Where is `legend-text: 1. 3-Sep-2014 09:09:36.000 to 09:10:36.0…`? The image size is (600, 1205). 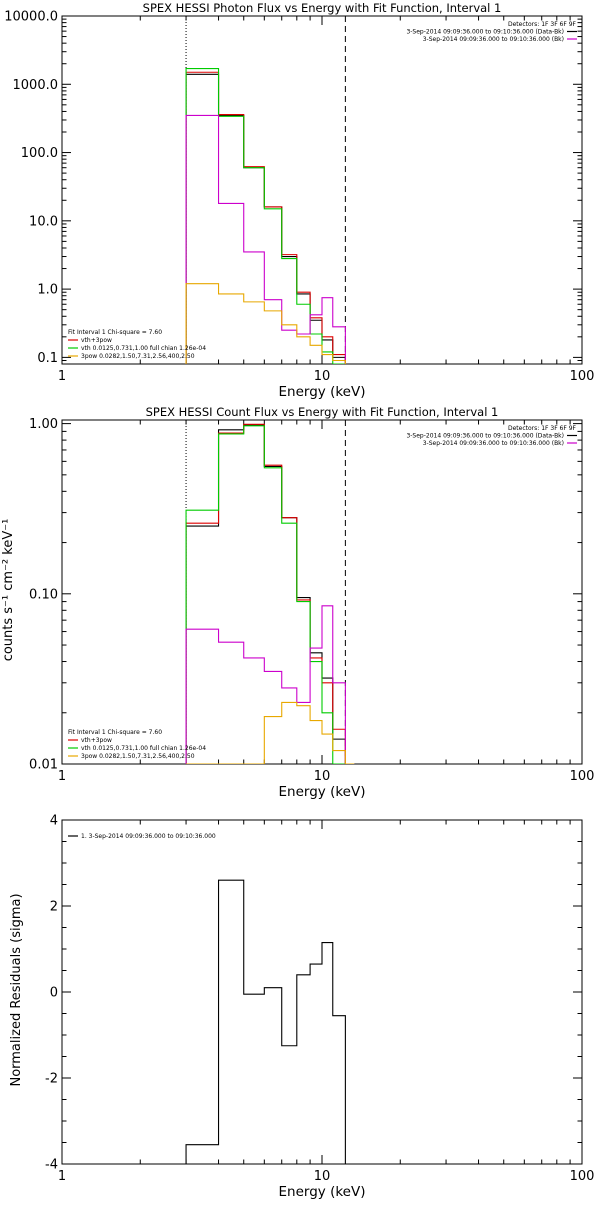 legend-text: 1. 3-Sep-2014 09:09:36.000 to 09:10:36.0… is located at coordinates (148, 836).